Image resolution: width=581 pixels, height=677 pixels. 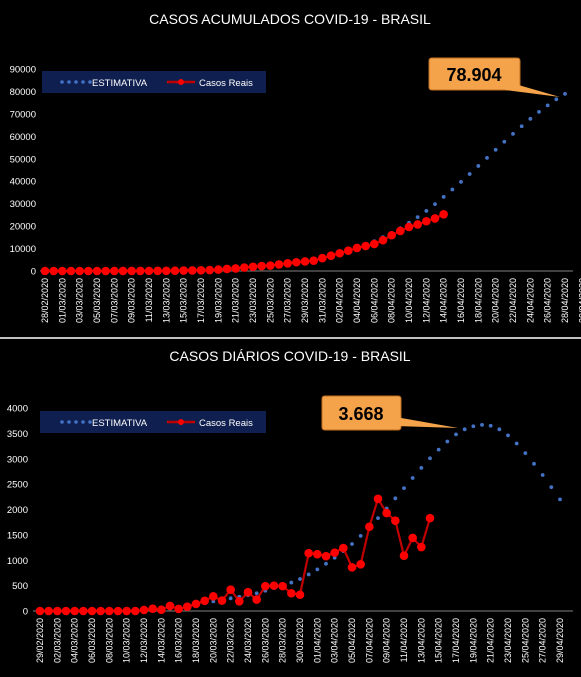 I want to click on x-tick-label: 29/03/2020, so click(x=305, y=300).